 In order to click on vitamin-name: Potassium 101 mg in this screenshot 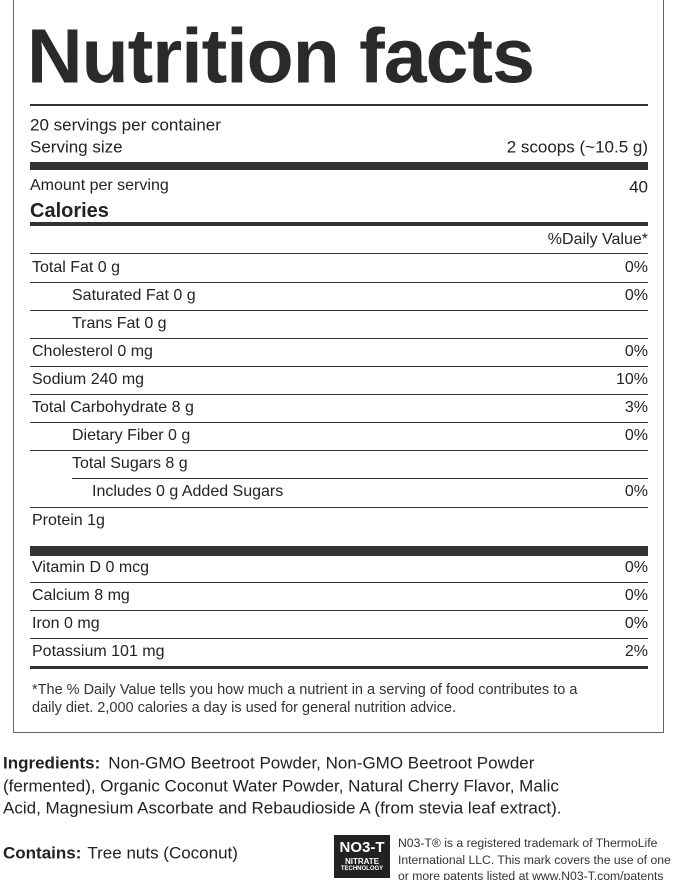, I will do `click(98, 651)`.